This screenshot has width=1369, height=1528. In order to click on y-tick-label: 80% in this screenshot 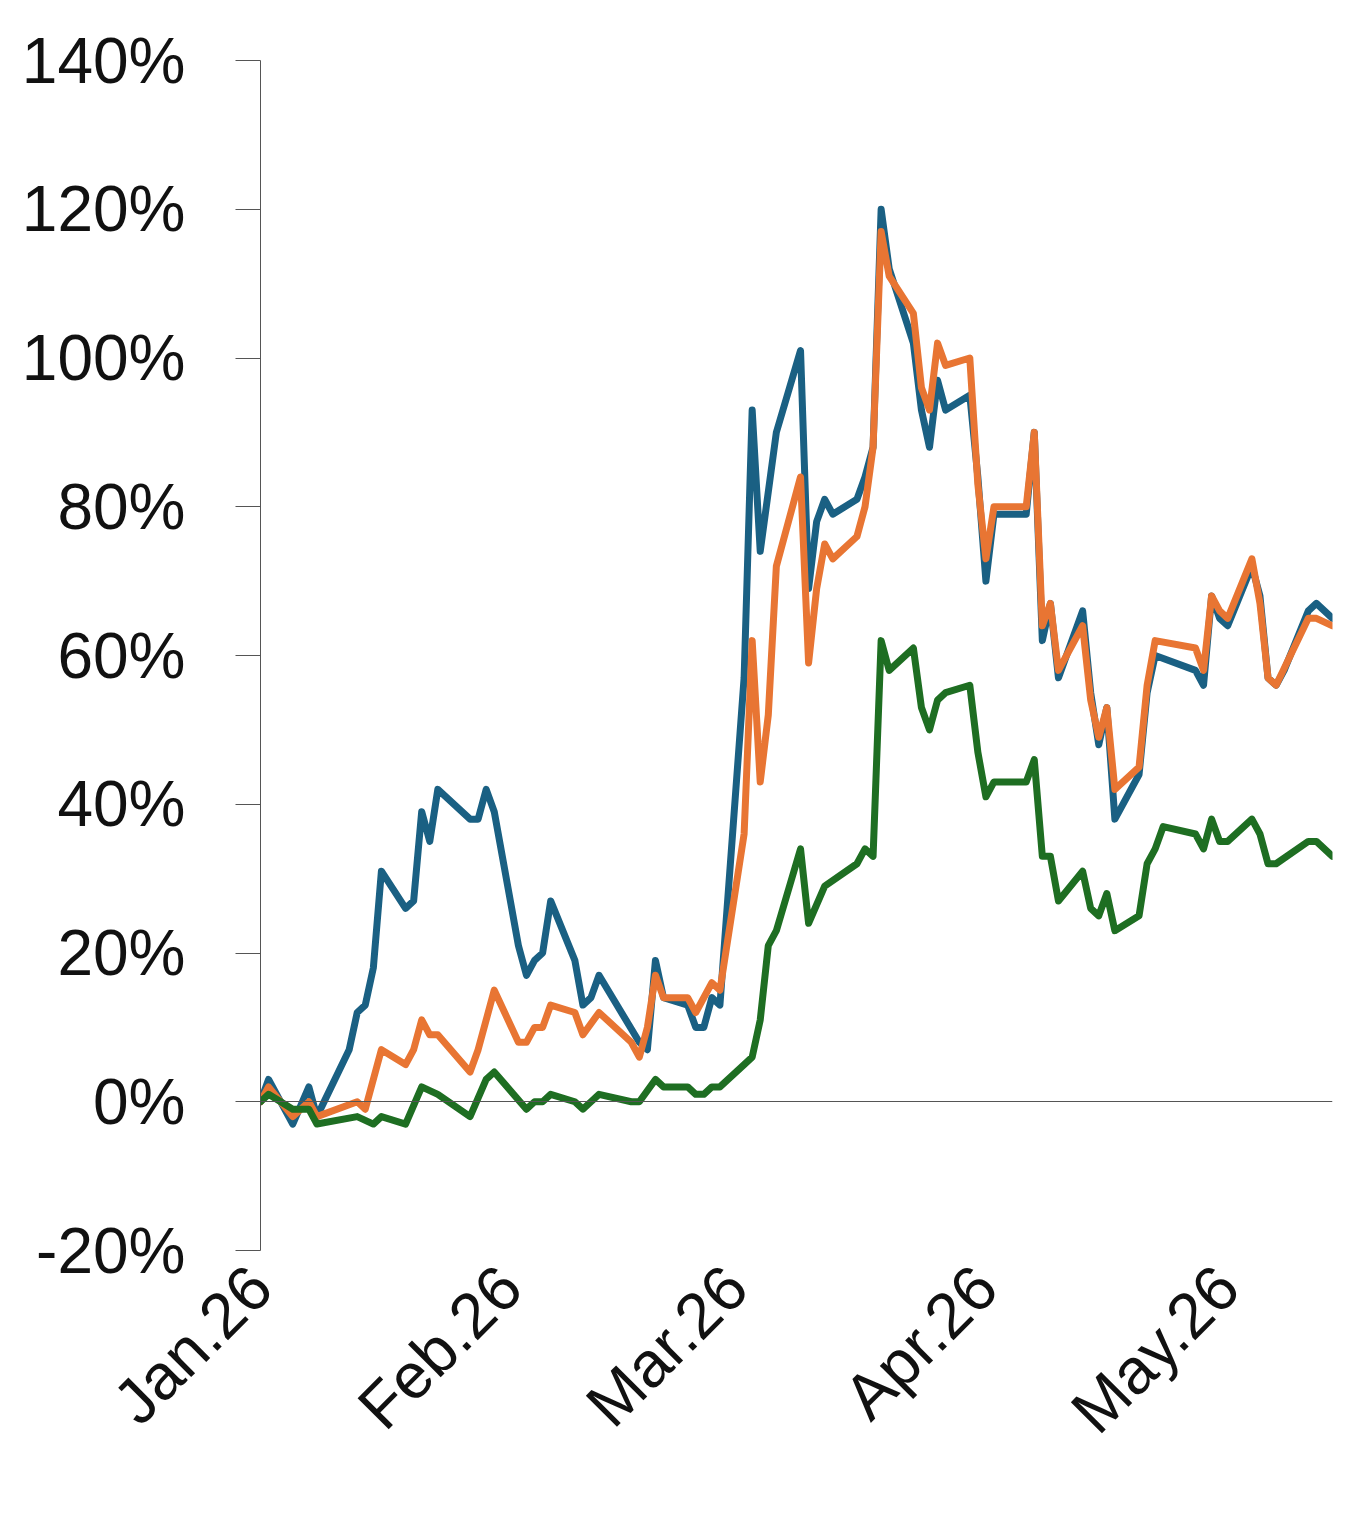, I will do `click(121, 506)`.